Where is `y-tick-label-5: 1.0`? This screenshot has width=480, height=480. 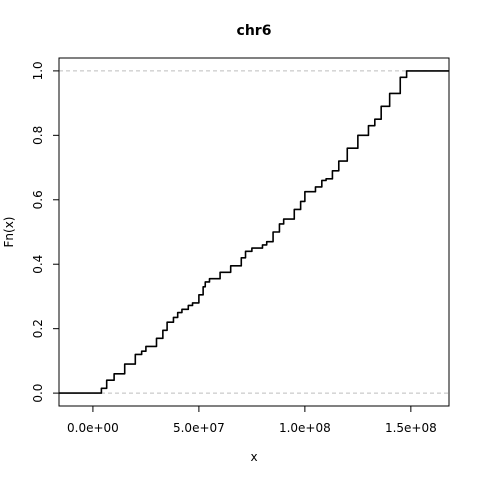 y-tick-label-5: 1.0 is located at coordinates (38, 70).